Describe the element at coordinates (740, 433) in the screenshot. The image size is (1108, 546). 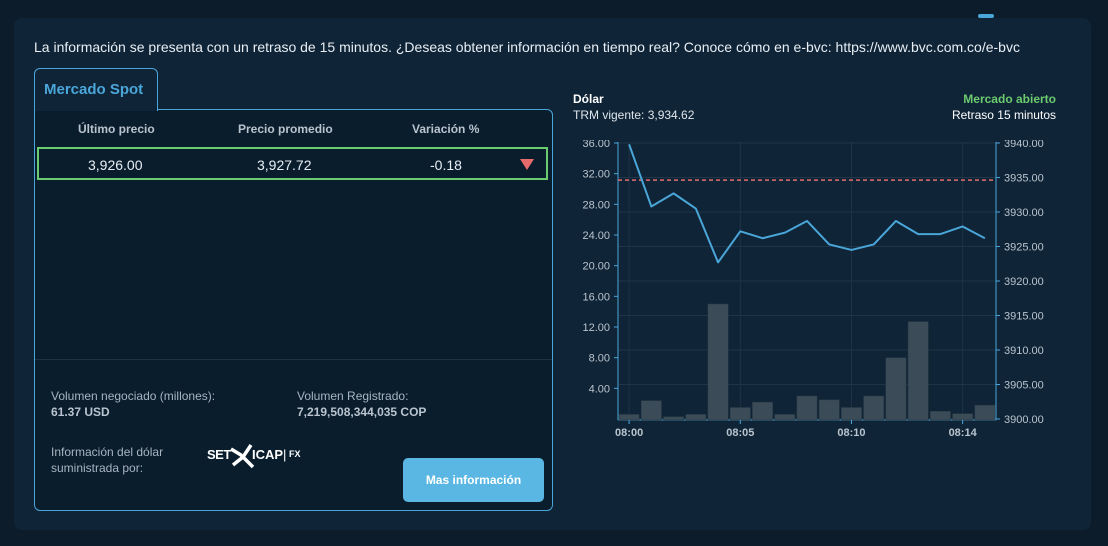
I see `x-tick-label: 08:05` at that location.